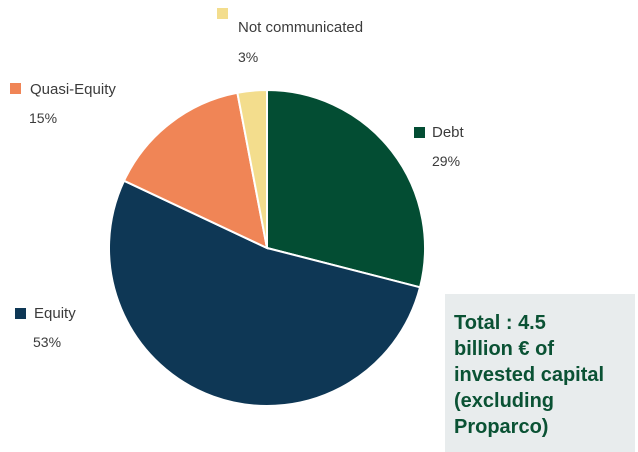 The image size is (638, 452). Describe the element at coordinates (47, 342) in the screenshot. I see `legend-value-equity: 53%` at that location.